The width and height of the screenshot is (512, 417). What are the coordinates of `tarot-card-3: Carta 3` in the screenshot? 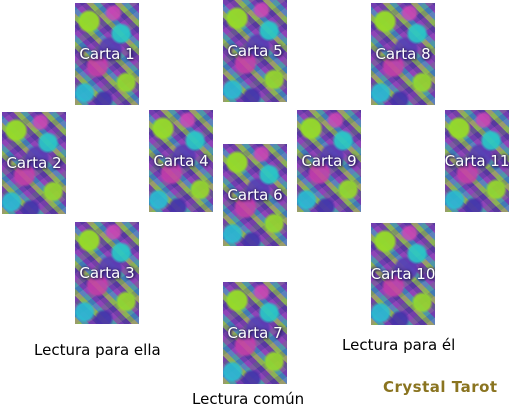 It's located at (107, 273).